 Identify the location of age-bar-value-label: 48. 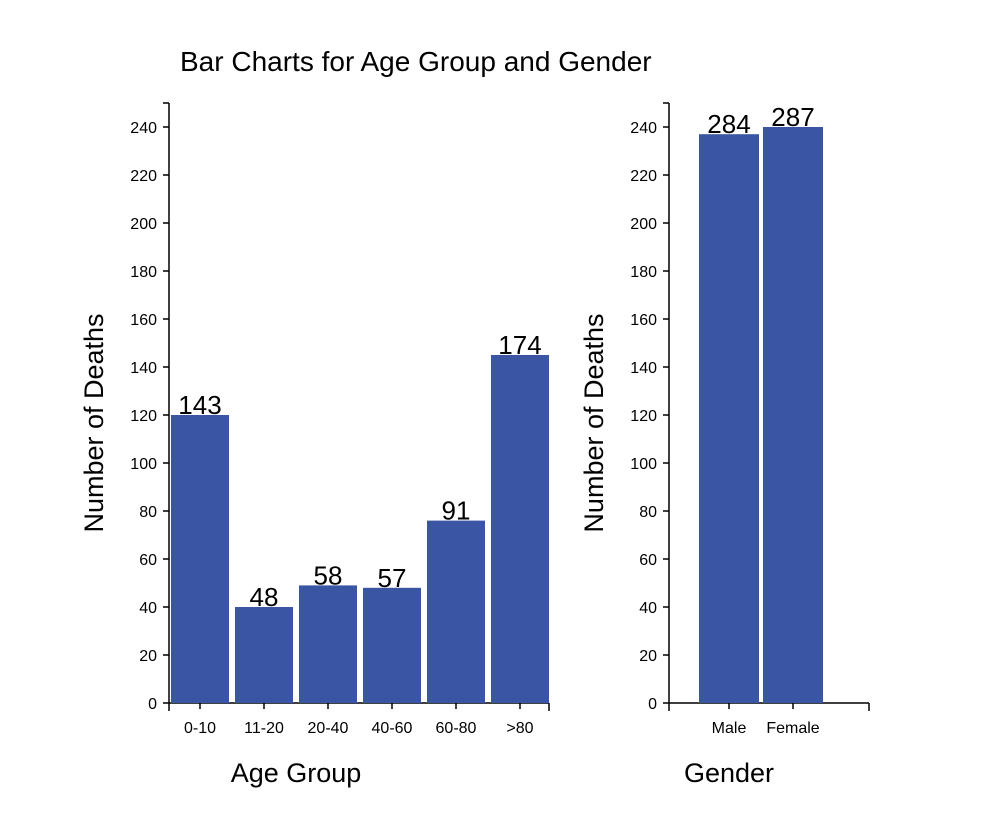
(264, 597).